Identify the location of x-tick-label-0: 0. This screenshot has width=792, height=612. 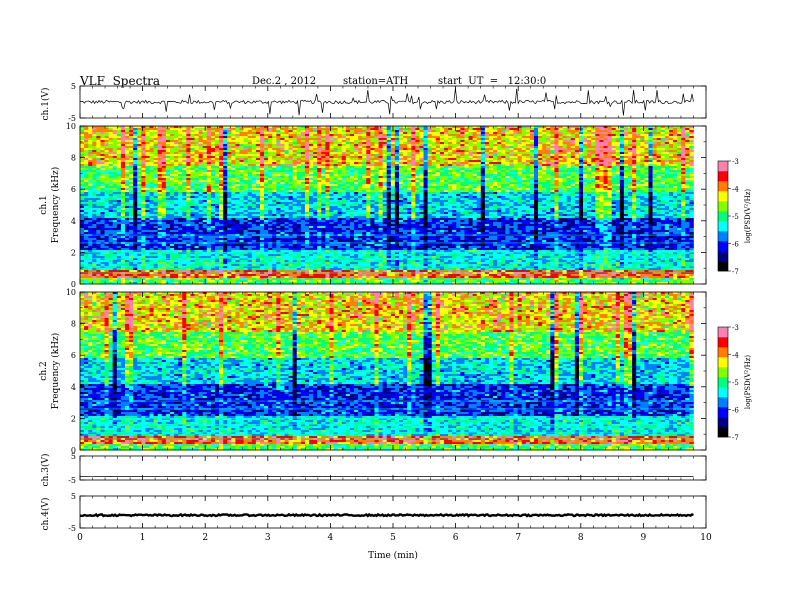
(80, 538).